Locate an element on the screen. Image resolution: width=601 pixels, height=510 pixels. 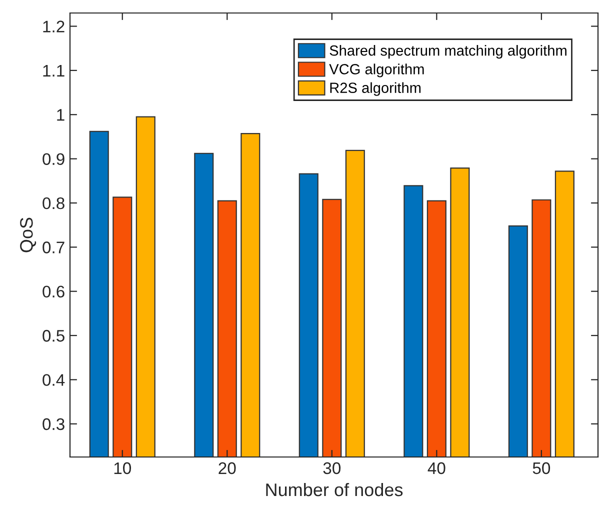
y-tick-label: 0.3 is located at coordinates (53, 424).